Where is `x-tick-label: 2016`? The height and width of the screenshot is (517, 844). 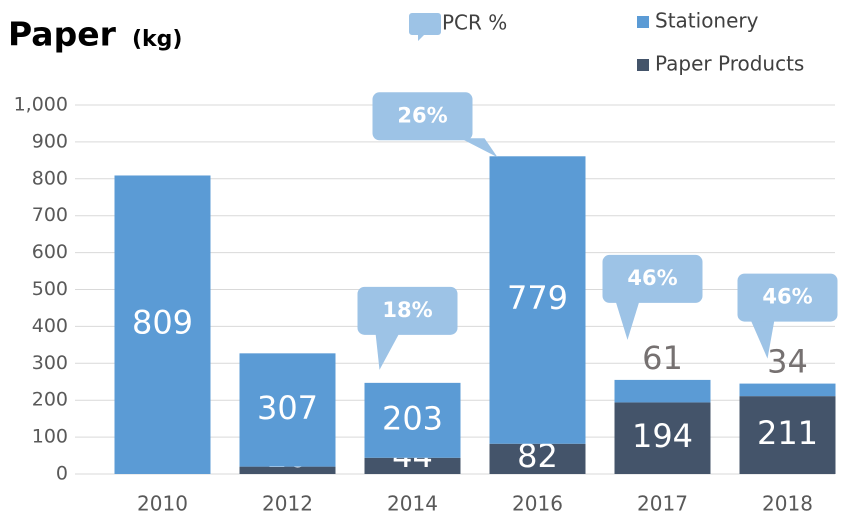
x-tick-label: 2016 is located at coordinates (537, 504).